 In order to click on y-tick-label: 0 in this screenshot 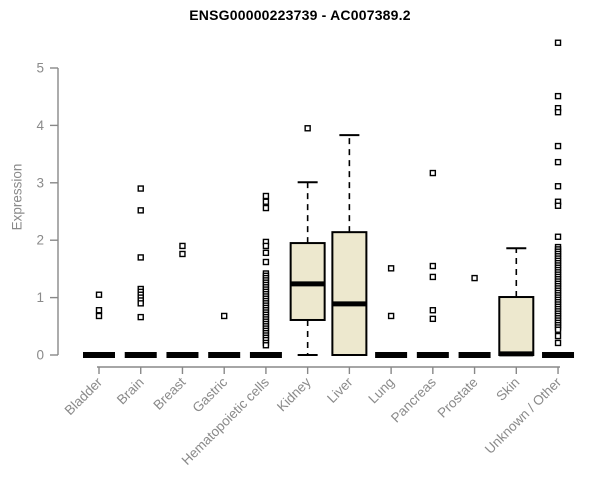, I will do `click(40, 355)`.